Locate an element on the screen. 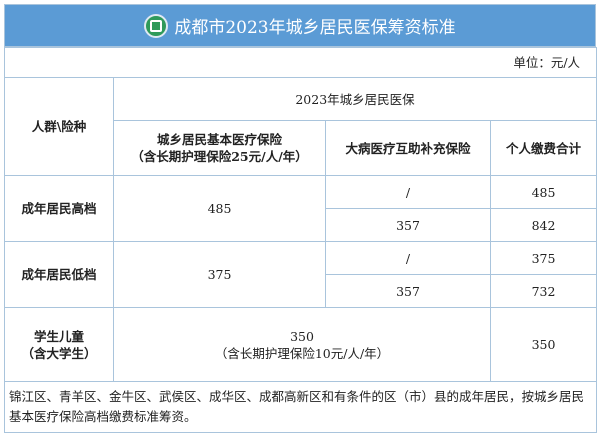 This screenshot has height=436, width=600. header-main: 2023年城乡居民医保 is located at coordinates (355, 99).